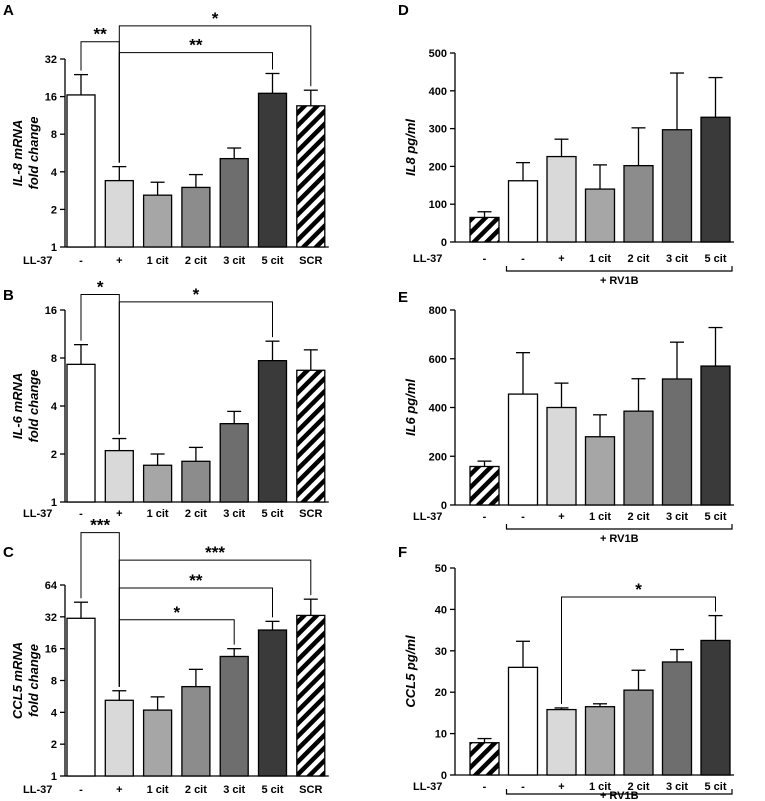 This screenshot has height=801, width=765. Describe the element at coordinates (54, 455) in the screenshot. I see `y-tick-label-b-1: 2` at that location.